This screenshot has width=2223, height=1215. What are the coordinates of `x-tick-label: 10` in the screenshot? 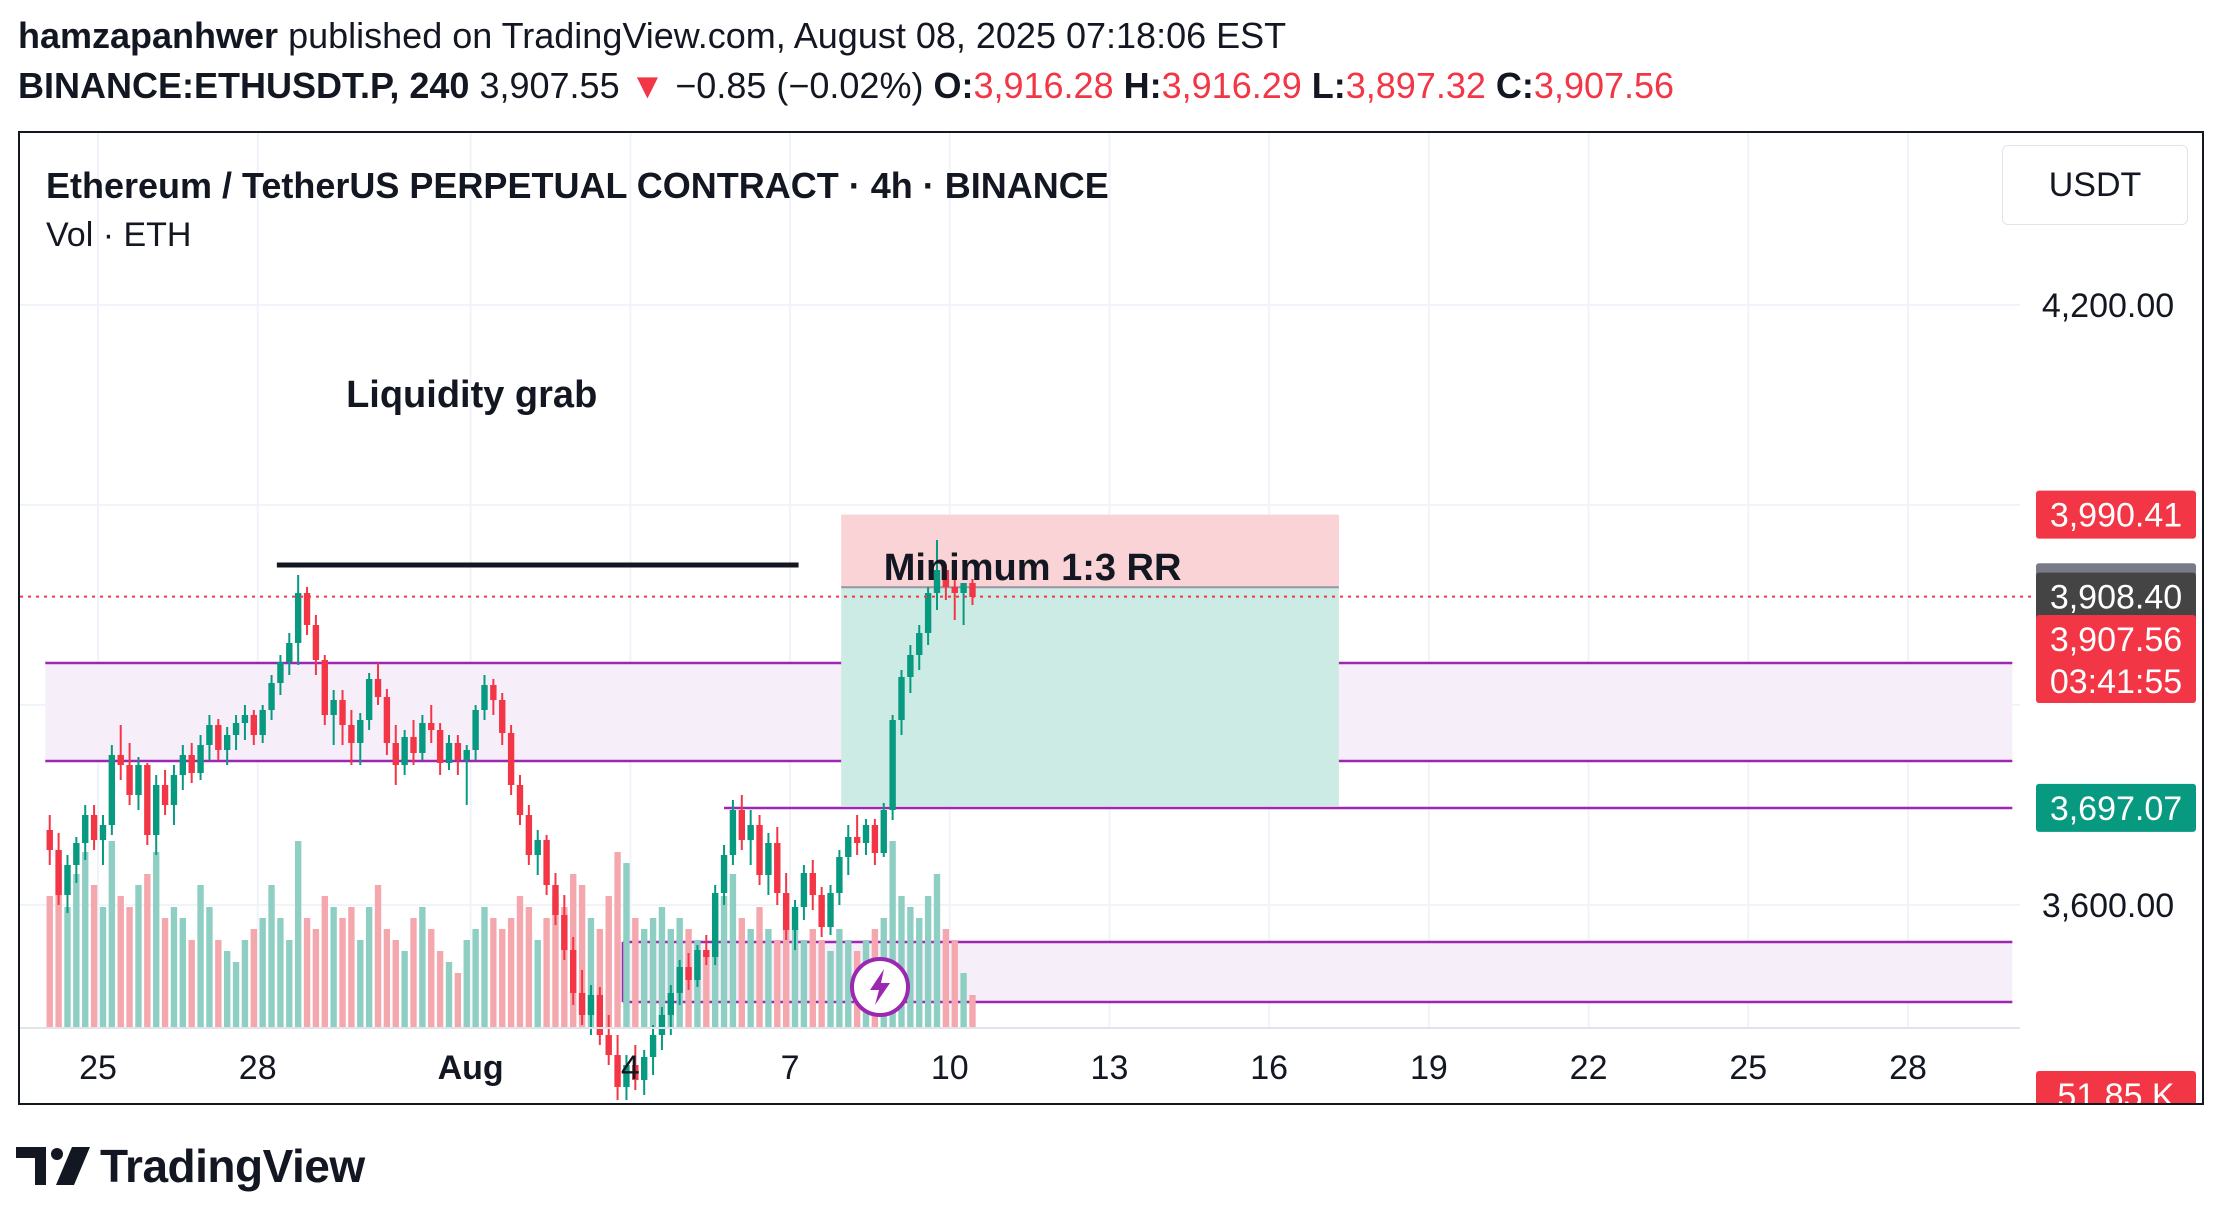 It's located at (950, 1068).